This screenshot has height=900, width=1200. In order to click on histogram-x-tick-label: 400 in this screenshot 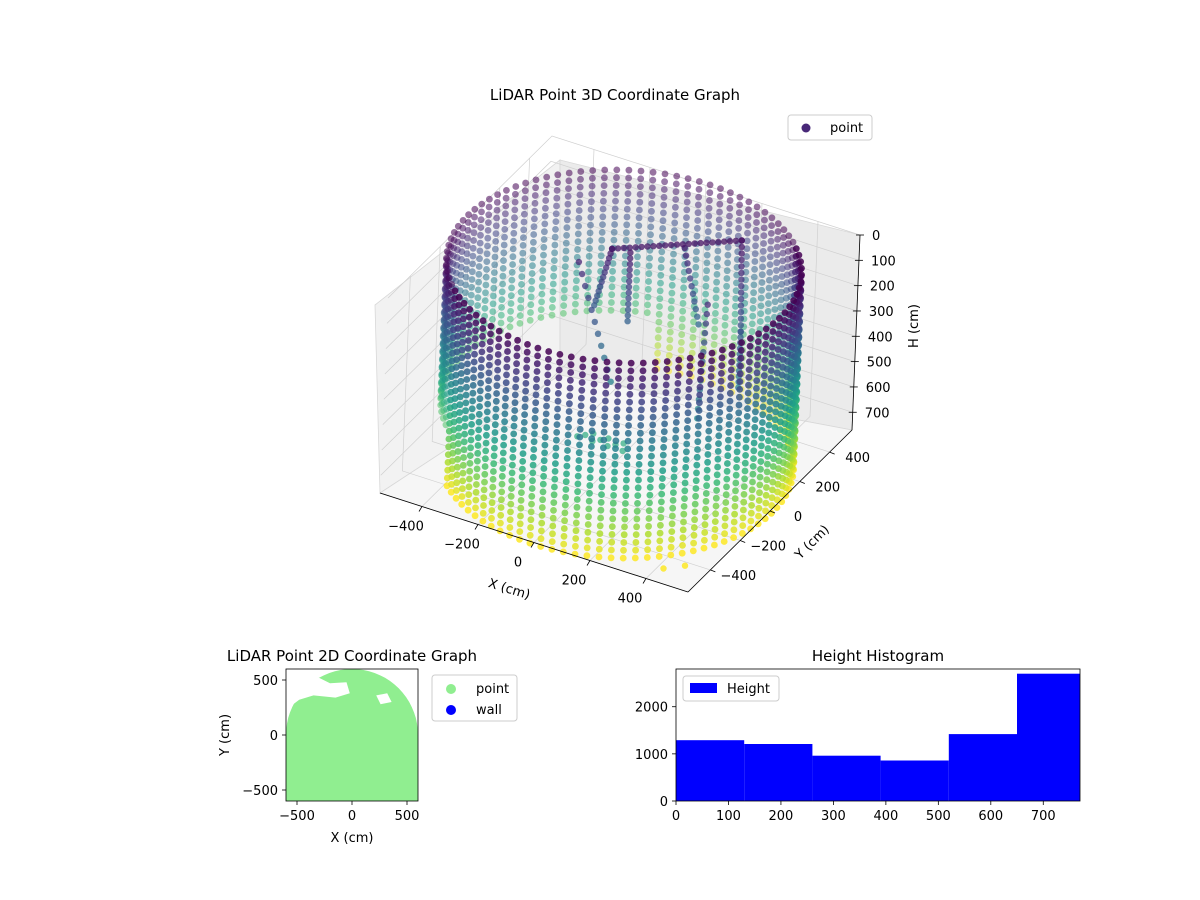, I will do `click(885, 816)`.